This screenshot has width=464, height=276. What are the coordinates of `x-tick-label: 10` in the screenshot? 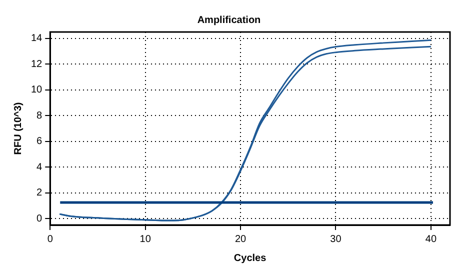 It's located at (146, 239).